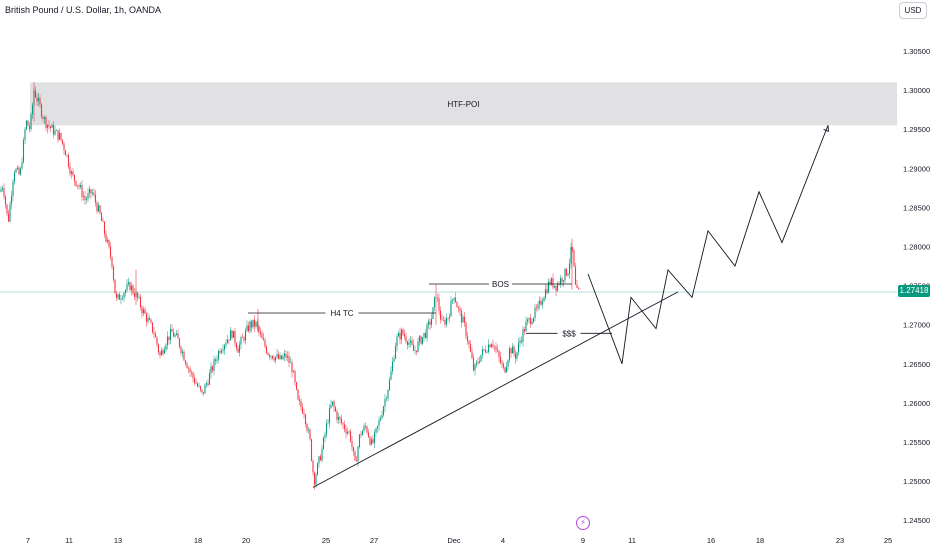 This screenshot has height=550, width=932. Describe the element at coordinates (916, 129) in the screenshot. I see `y-tick-label: 1.29500` at that location.